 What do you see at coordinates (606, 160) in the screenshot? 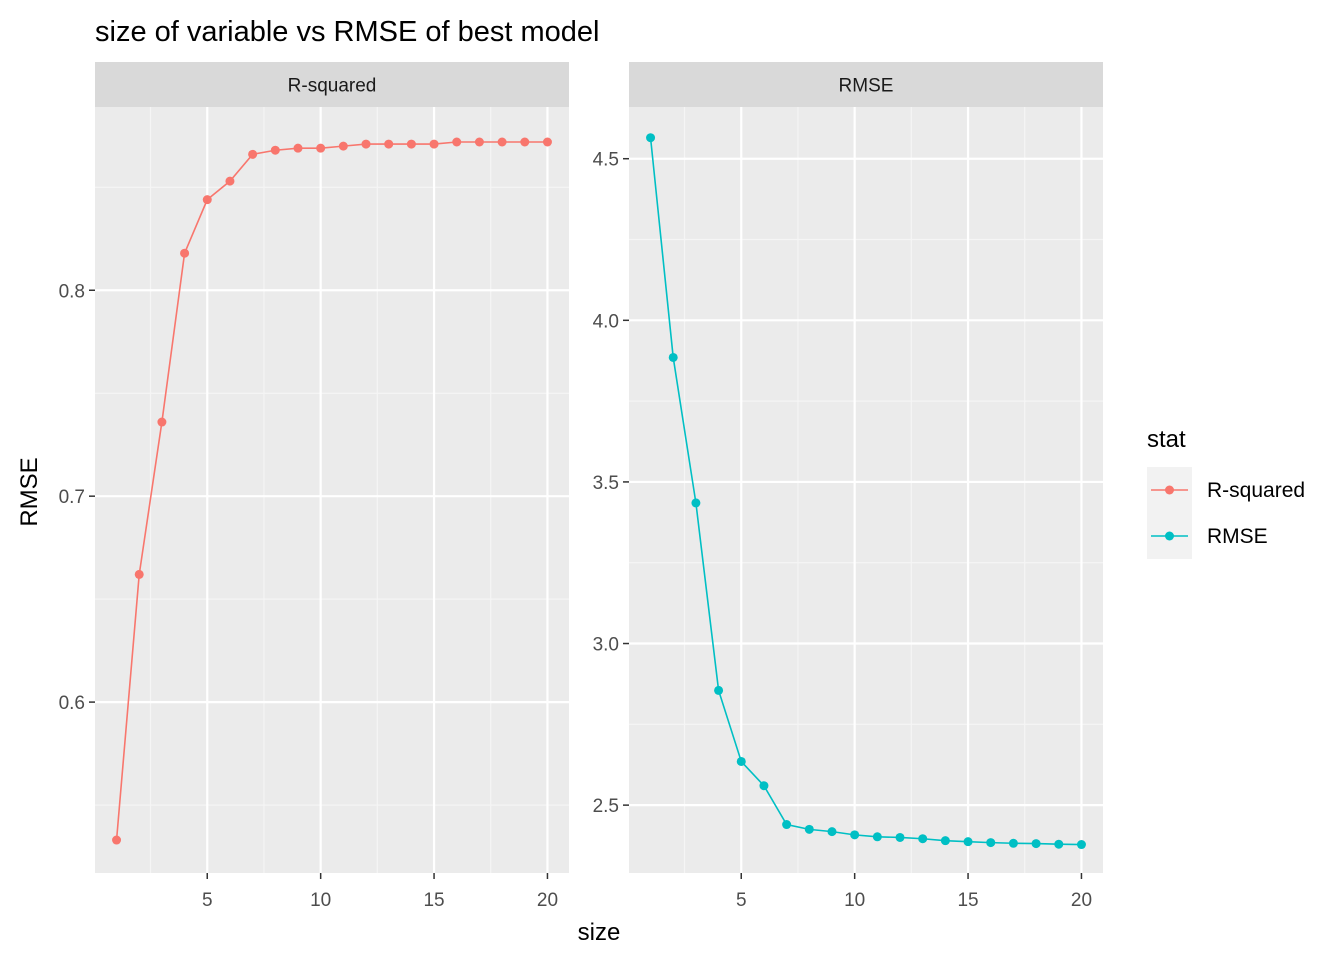
I see `y-tick-label: 4.5` at bounding box center [606, 160].